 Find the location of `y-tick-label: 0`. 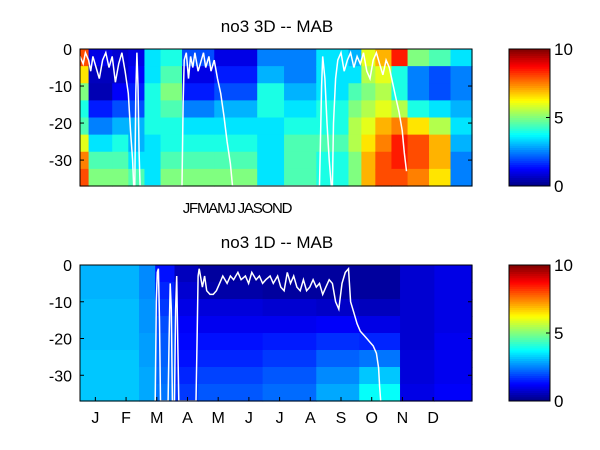

y-tick-label: 0 is located at coordinates (67, 266).